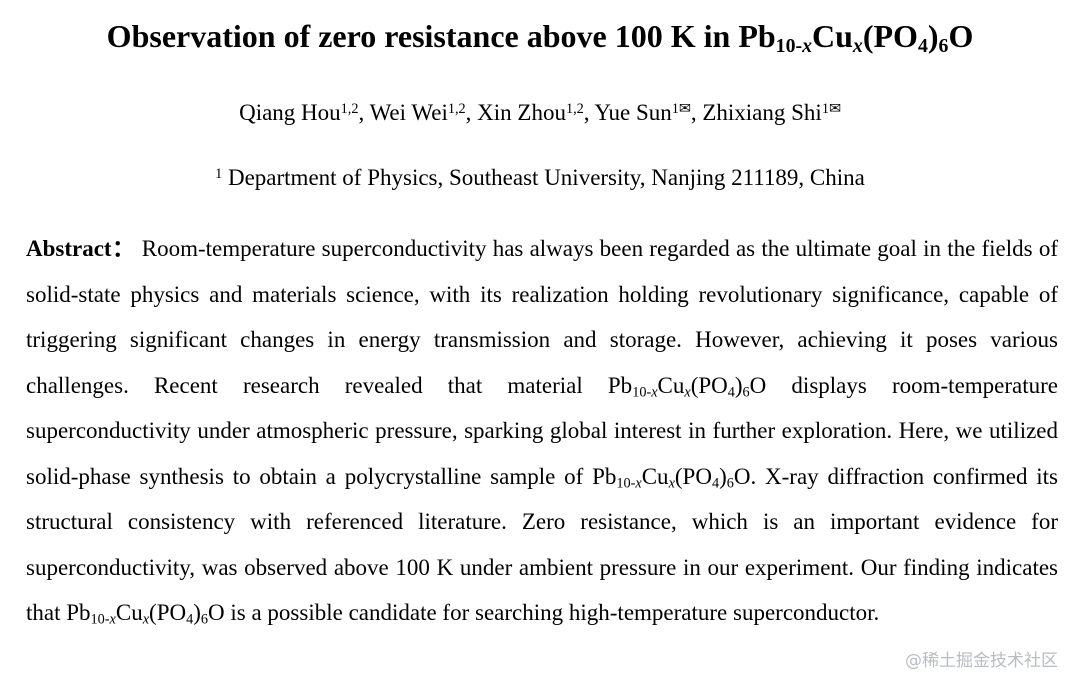  I want to click on text-run: , Wei Wei, so click(403, 112).